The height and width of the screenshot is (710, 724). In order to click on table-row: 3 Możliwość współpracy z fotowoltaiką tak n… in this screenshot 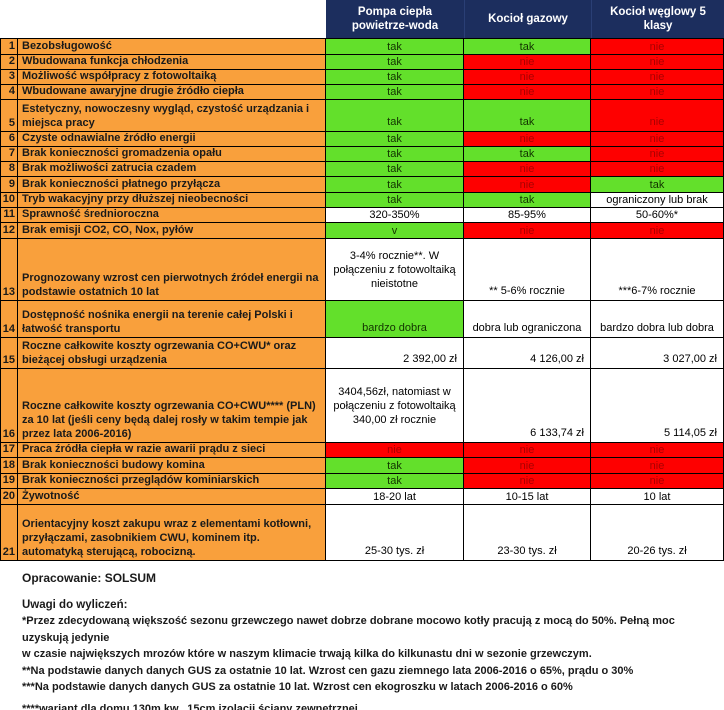, I will do `click(362, 77)`.